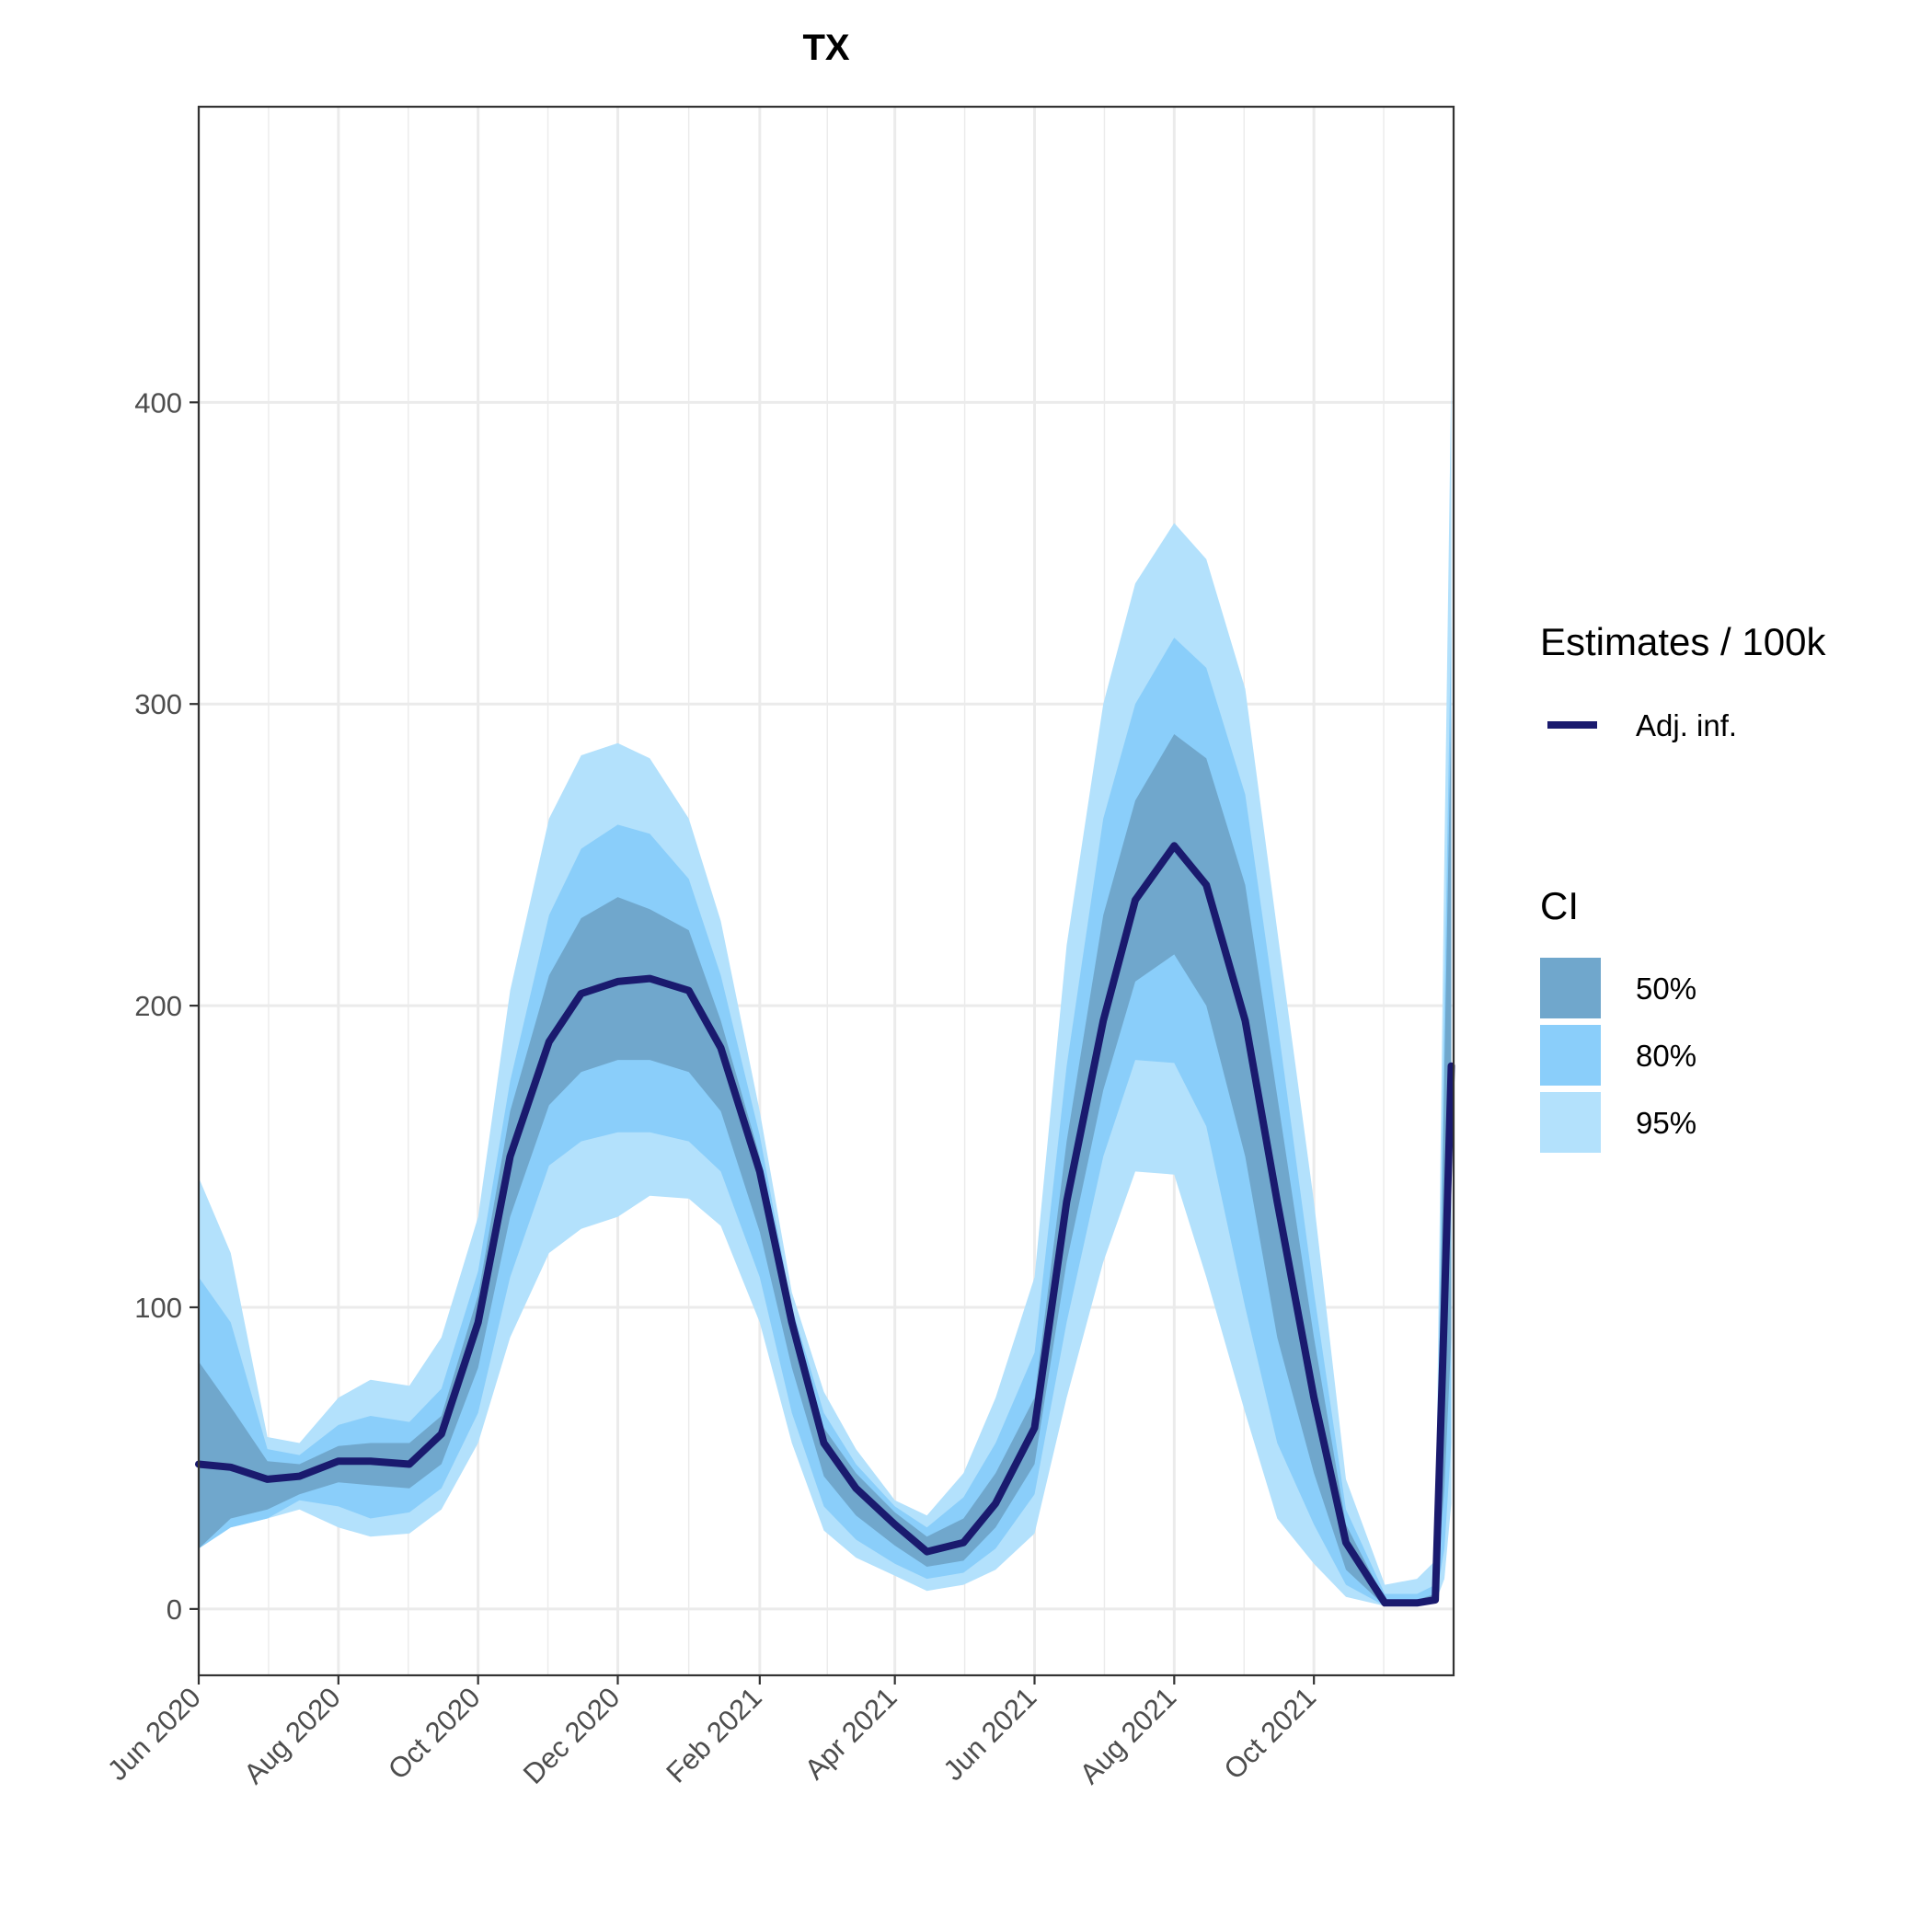 This screenshot has height=1932, width=1932. What do you see at coordinates (1269, 1733) in the screenshot?
I see `x-tick-label: Oct 2021` at bounding box center [1269, 1733].